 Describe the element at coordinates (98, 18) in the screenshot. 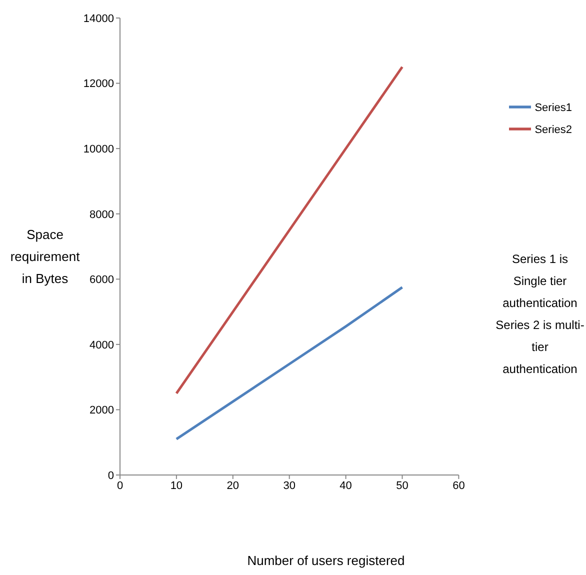

I see `y-tick-label: 14000` at that location.